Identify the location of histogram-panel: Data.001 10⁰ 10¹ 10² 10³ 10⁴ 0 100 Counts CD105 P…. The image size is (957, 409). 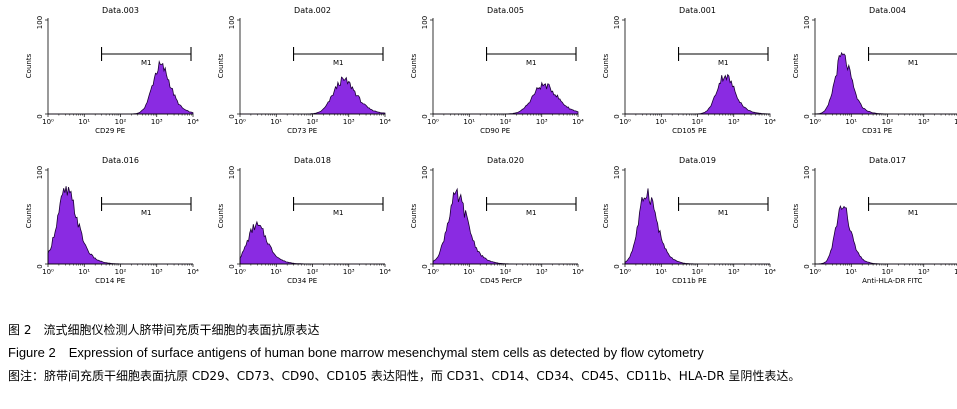
(680, 80).